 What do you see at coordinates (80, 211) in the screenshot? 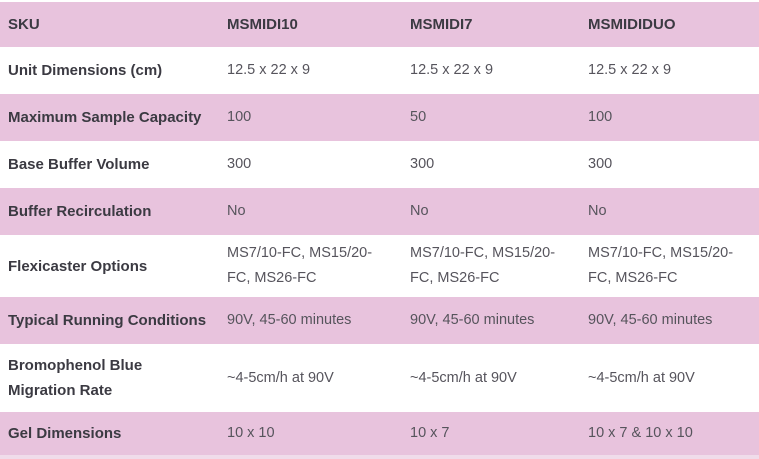
I see `row-label-text: Buffer Recirculation` at bounding box center [80, 211].